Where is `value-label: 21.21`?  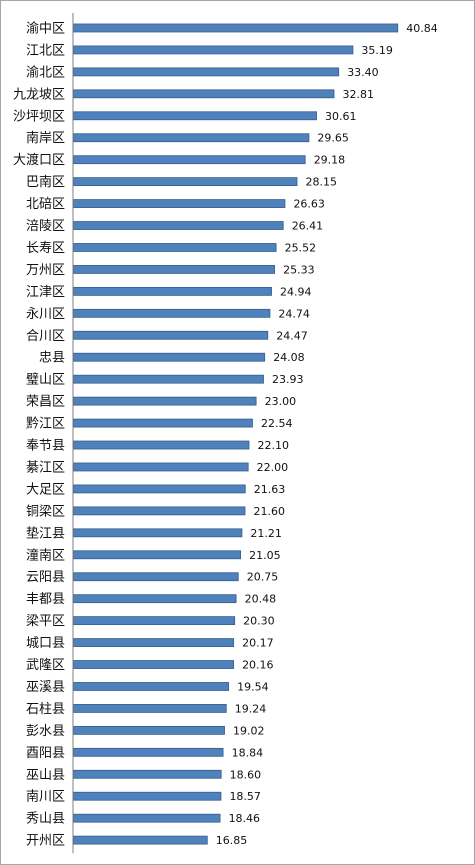
value-label: 21.21 is located at coordinates (266, 533).